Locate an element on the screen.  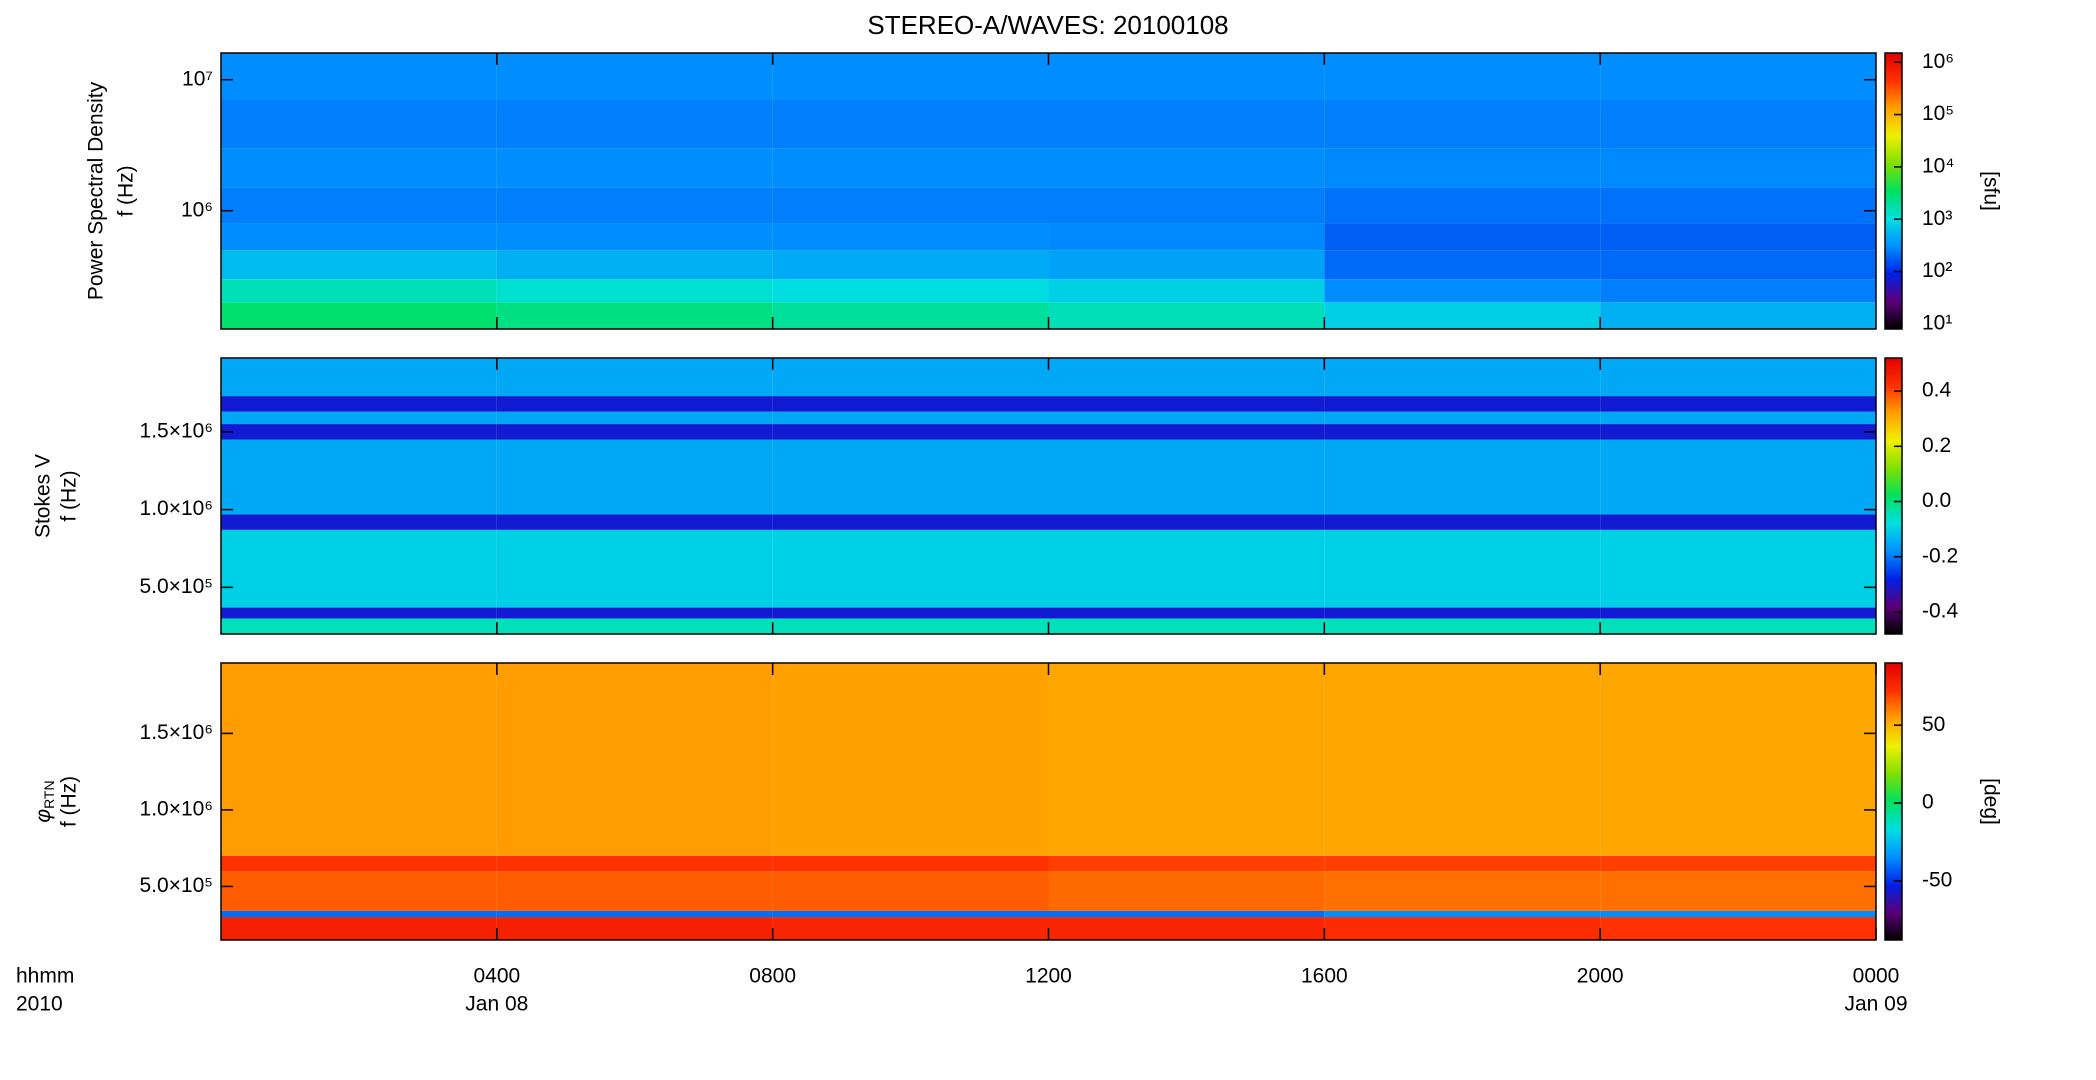
colorbar-tick-label: 0.4 is located at coordinates (1937, 390).